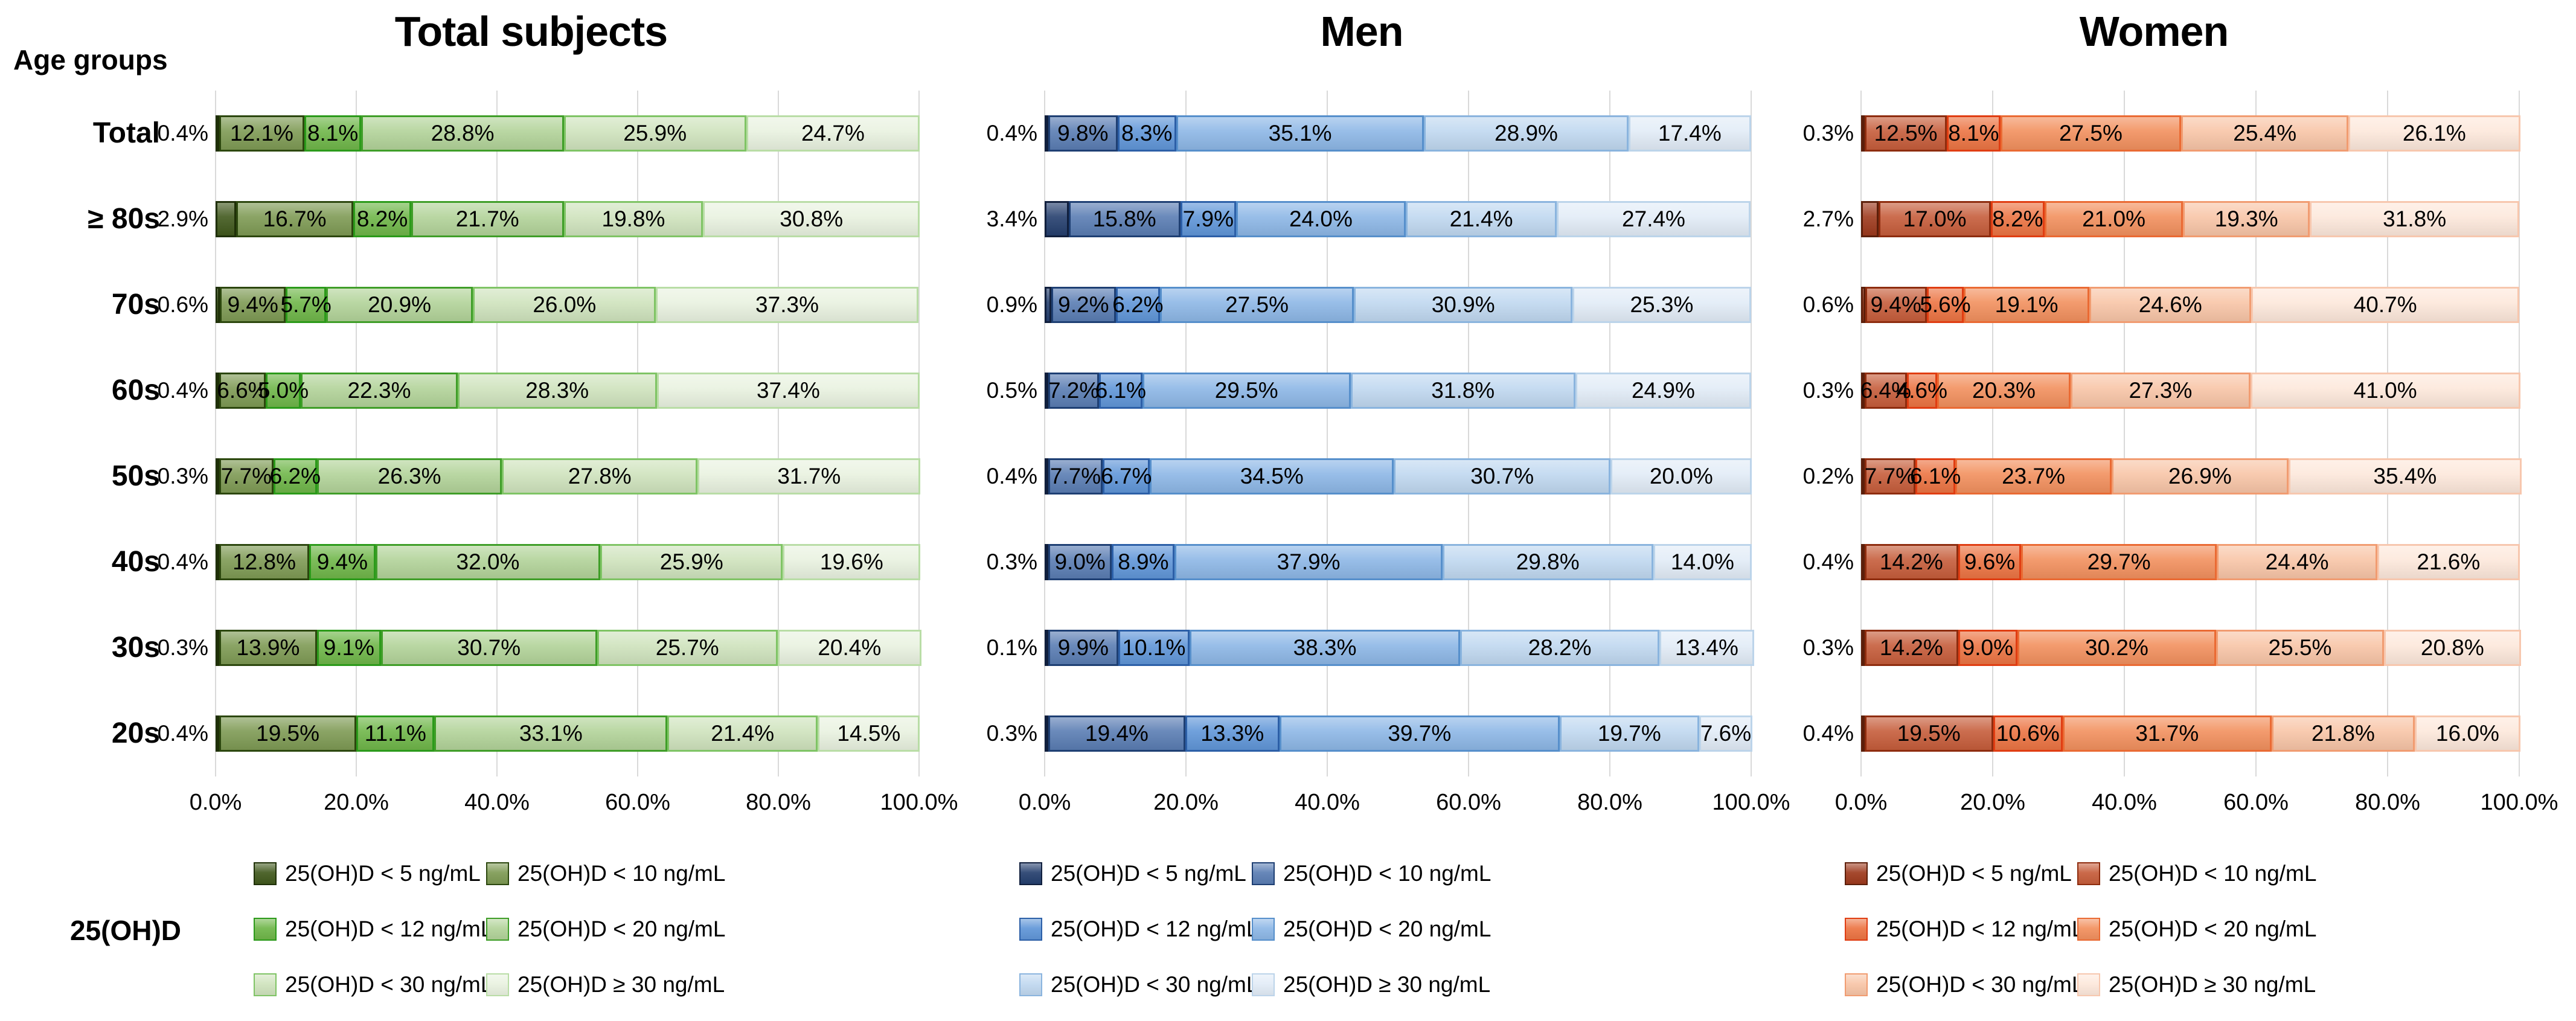 This screenshot has width=2576, height=1021. Describe the element at coordinates (1272, 476) in the screenshot. I see `data-label: 34.5%` at that location.